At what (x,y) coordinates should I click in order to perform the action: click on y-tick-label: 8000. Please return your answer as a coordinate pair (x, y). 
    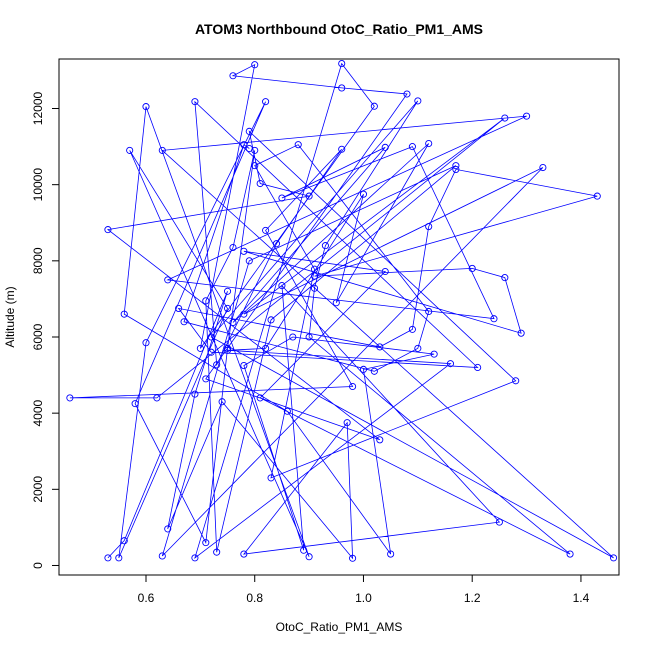
    Looking at the image, I should click on (38, 260).